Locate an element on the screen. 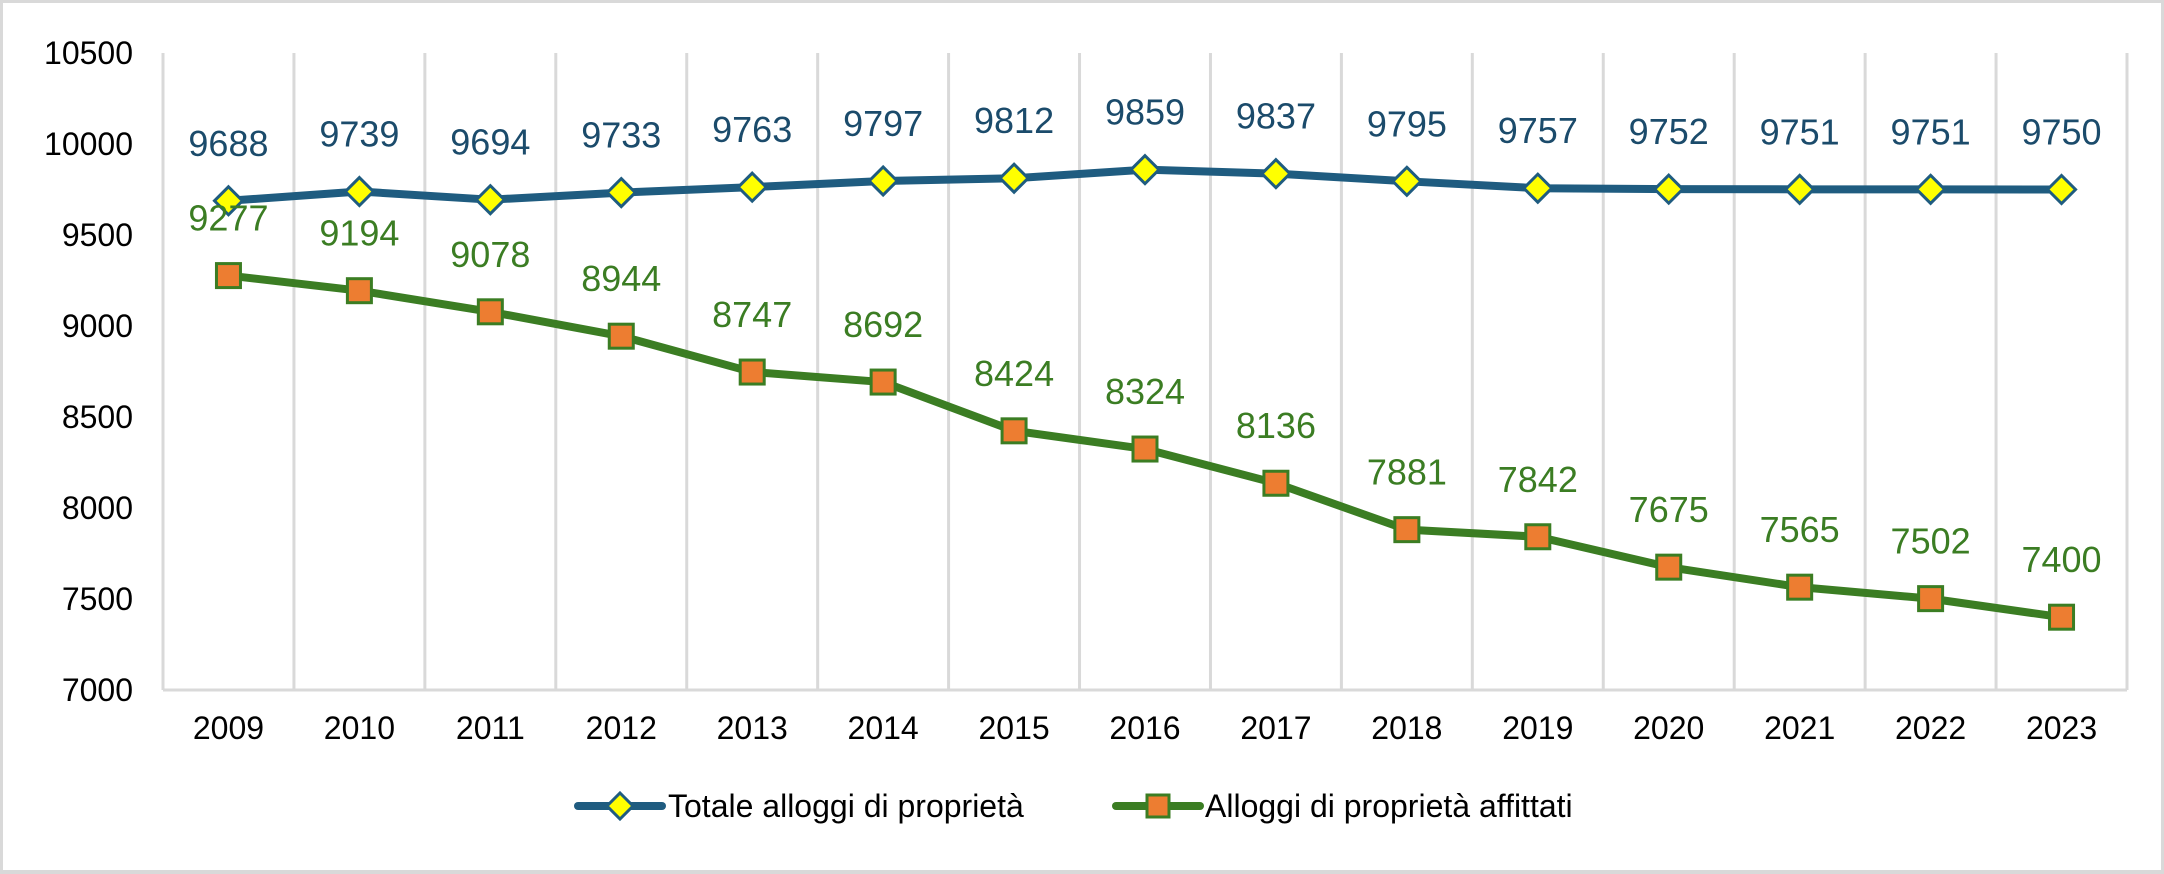 This screenshot has width=2164, height=874. data-label: 9688 is located at coordinates (228, 143).